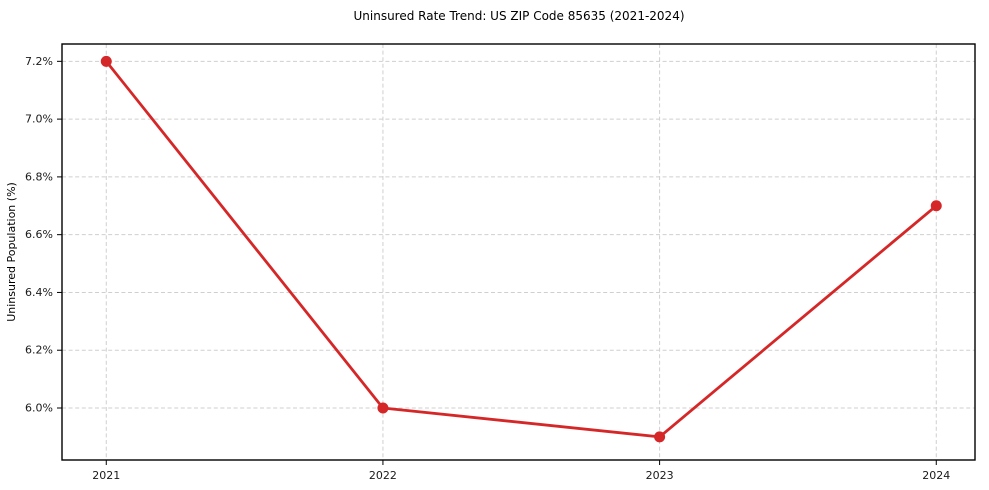  Describe the element at coordinates (11, 252) in the screenshot. I see `y-axis-label: Uninsured Population (%)` at that location.